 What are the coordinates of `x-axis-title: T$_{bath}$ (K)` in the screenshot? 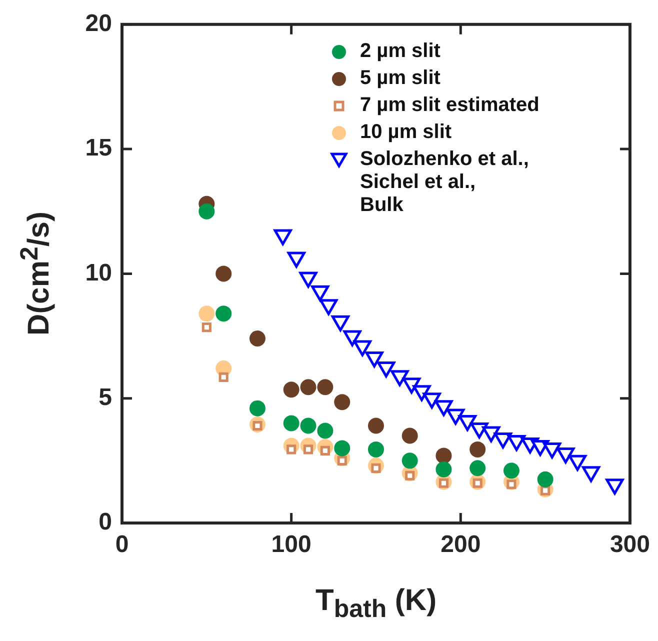 It's located at (376, 604).